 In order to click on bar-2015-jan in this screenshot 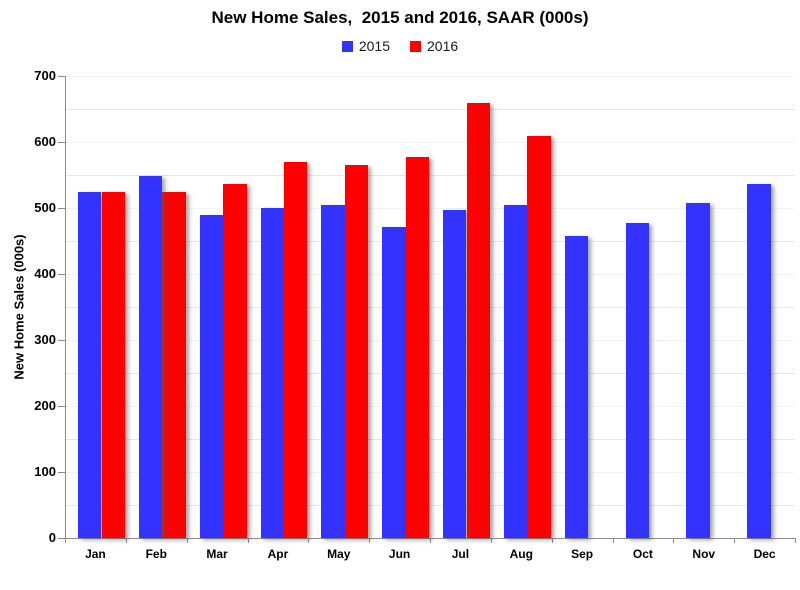, I will do `click(90, 365)`.